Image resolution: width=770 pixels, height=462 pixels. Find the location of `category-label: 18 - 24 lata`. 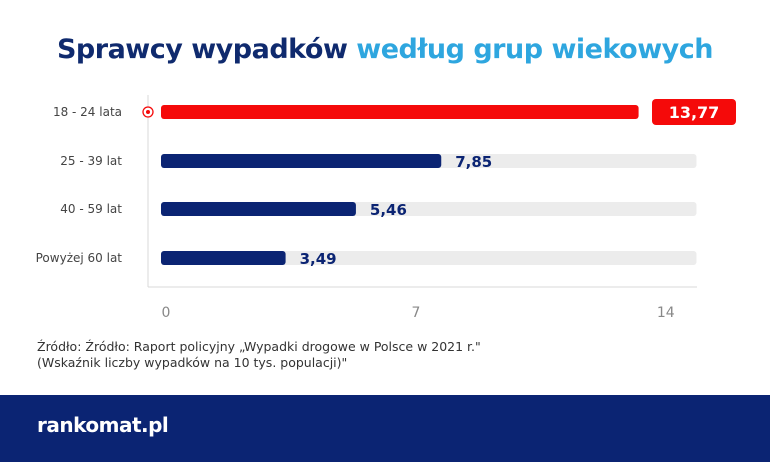

category-label: 18 - 24 lata is located at coordinates (87, 112).